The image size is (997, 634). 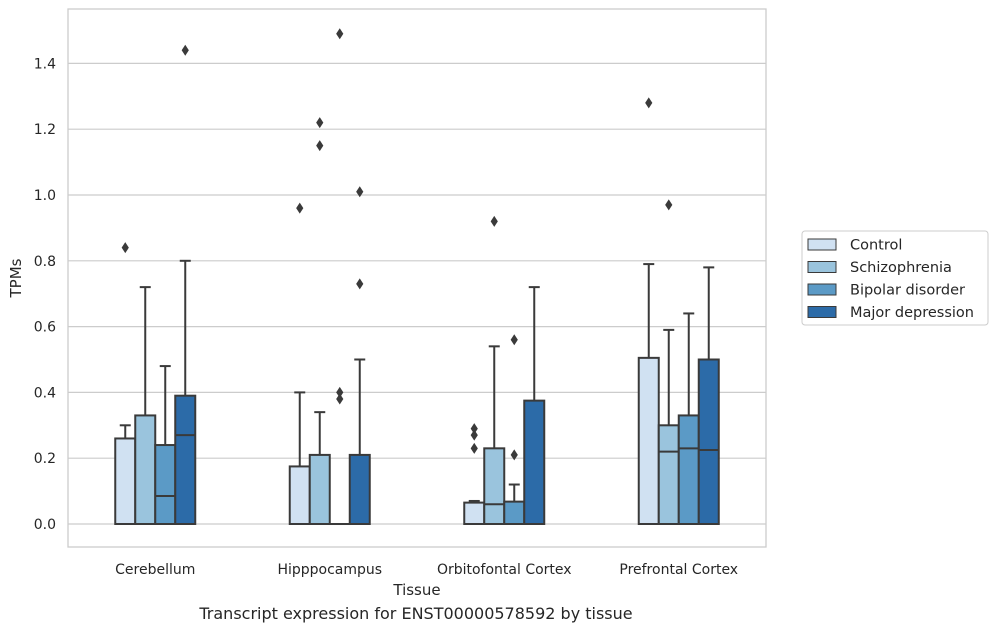 I want to click on x-axis-label: Tissue, so click(x=416, y=590).